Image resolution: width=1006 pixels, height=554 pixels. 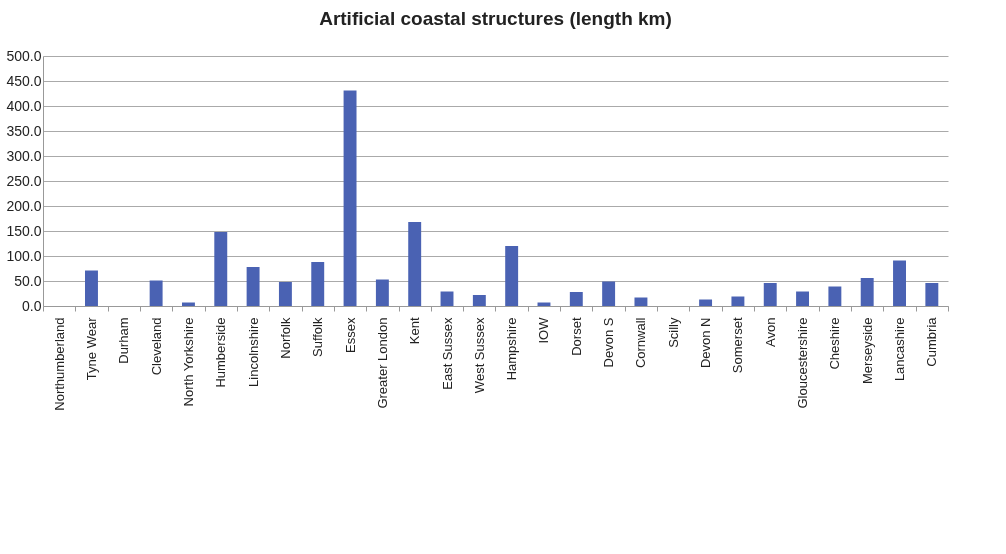 I want to click on x-tick-label: Scilly, so click(x=673, y=332).